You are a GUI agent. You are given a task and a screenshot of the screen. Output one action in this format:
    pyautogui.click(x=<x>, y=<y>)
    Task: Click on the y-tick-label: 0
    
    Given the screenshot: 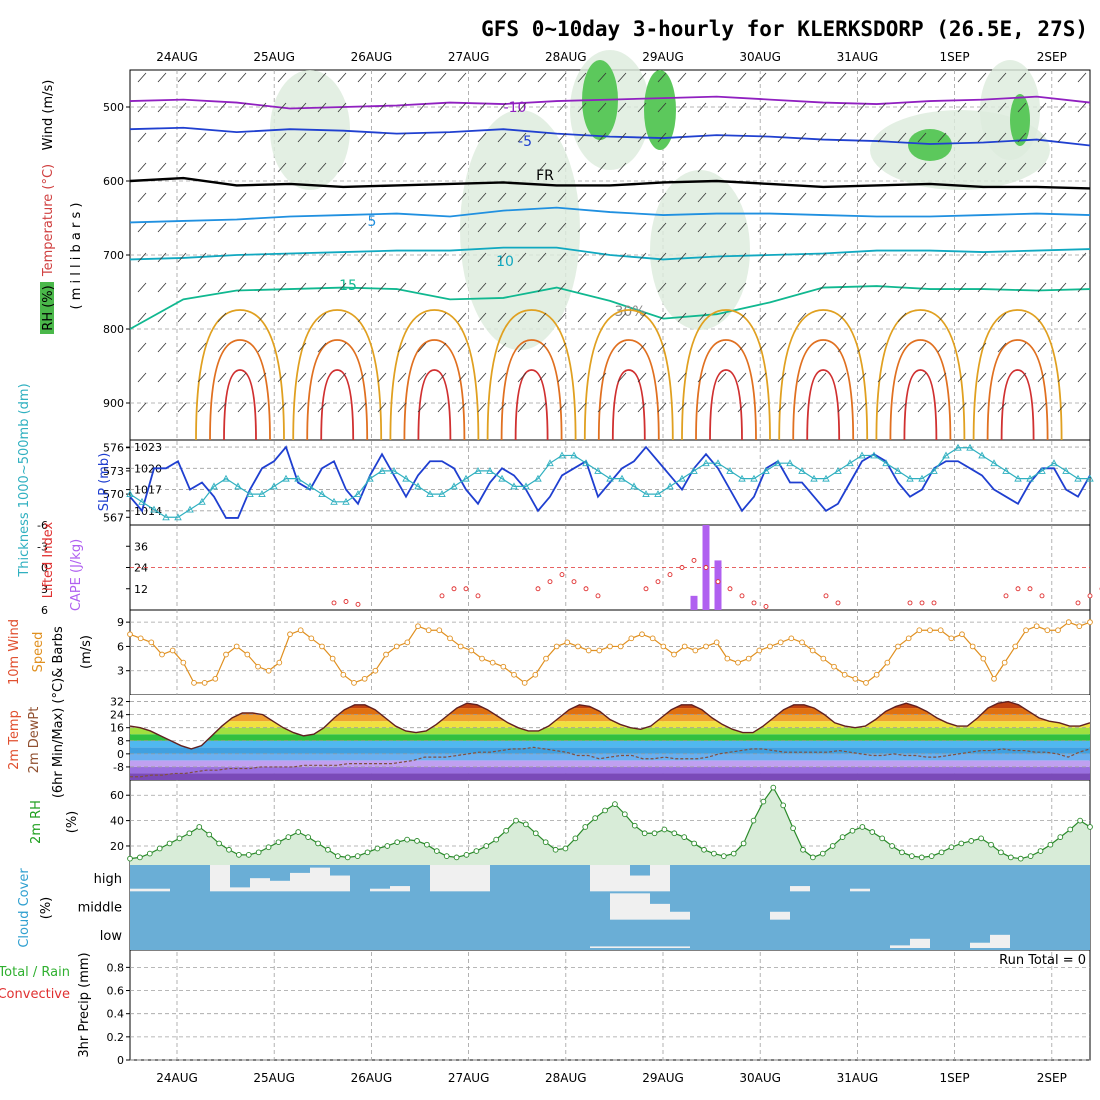 What is the action you would take?
    pyautogui.click(x=120, y=754)
    